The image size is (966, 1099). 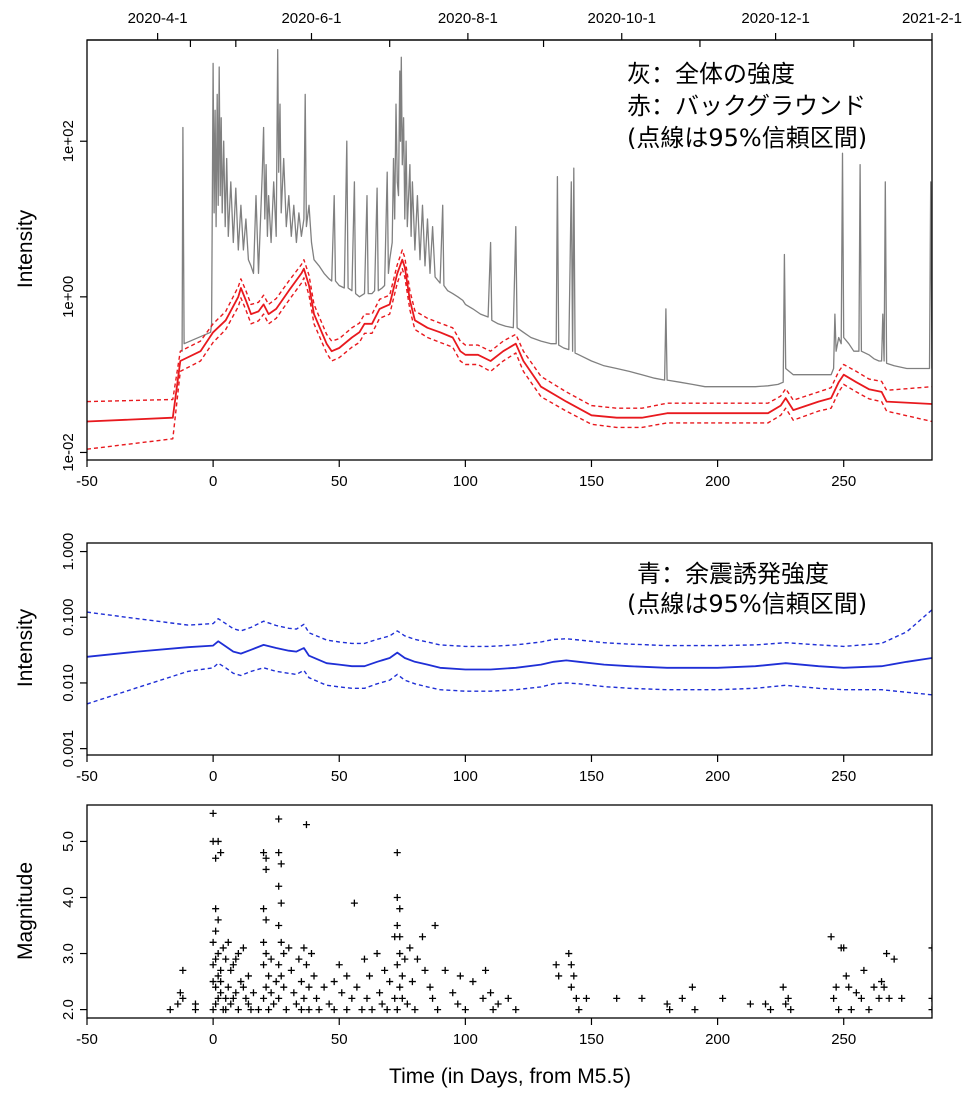 I want to click on x-tick-label: 0, so click(x=213, y=1039).